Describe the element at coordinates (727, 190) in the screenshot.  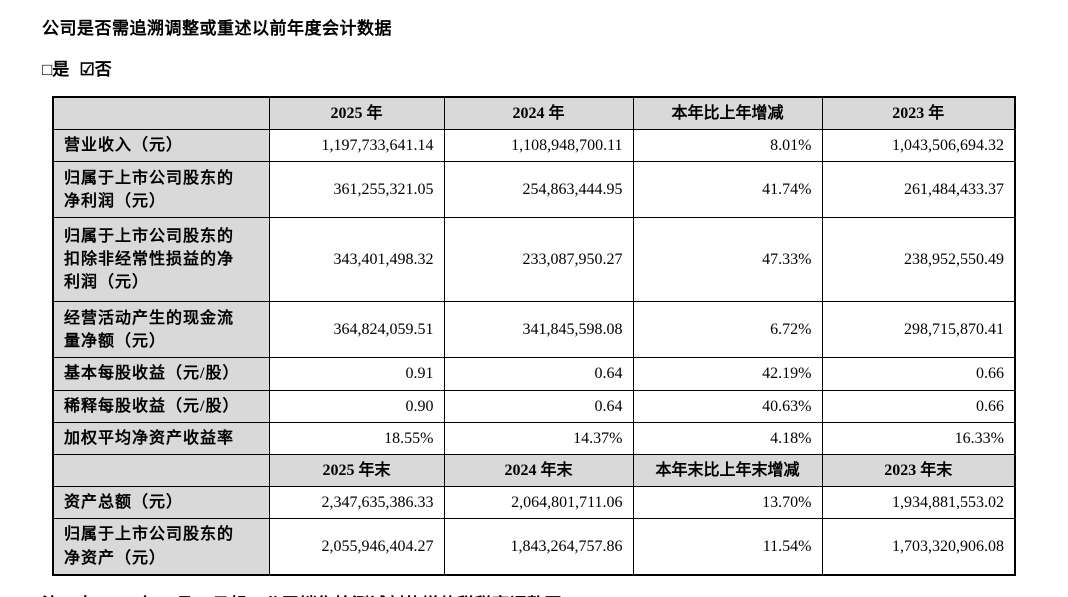
I see `cell-value: 41.74%` at that location.